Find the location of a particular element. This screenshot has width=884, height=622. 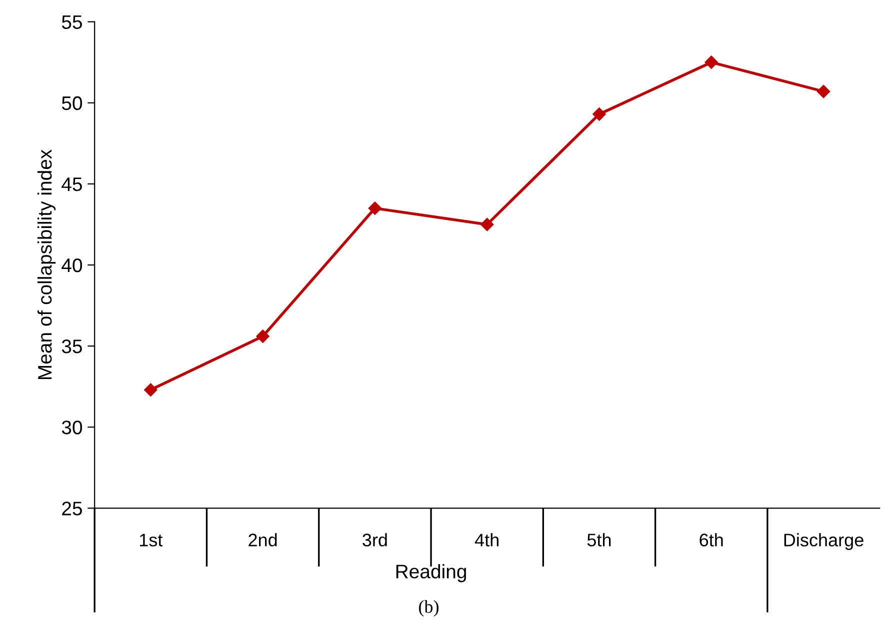

x-tick-label: 3rd is located at coordinates (374, 539).